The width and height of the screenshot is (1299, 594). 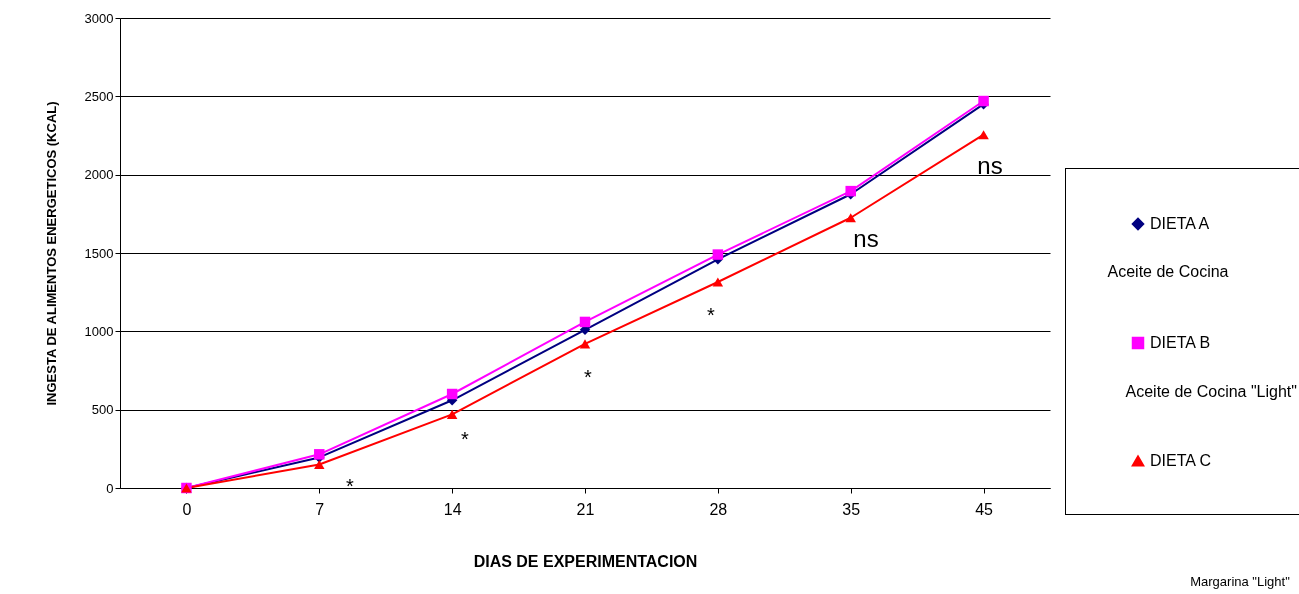 I want to click on y-tick-label: 1500, so click(x=99, y=253).